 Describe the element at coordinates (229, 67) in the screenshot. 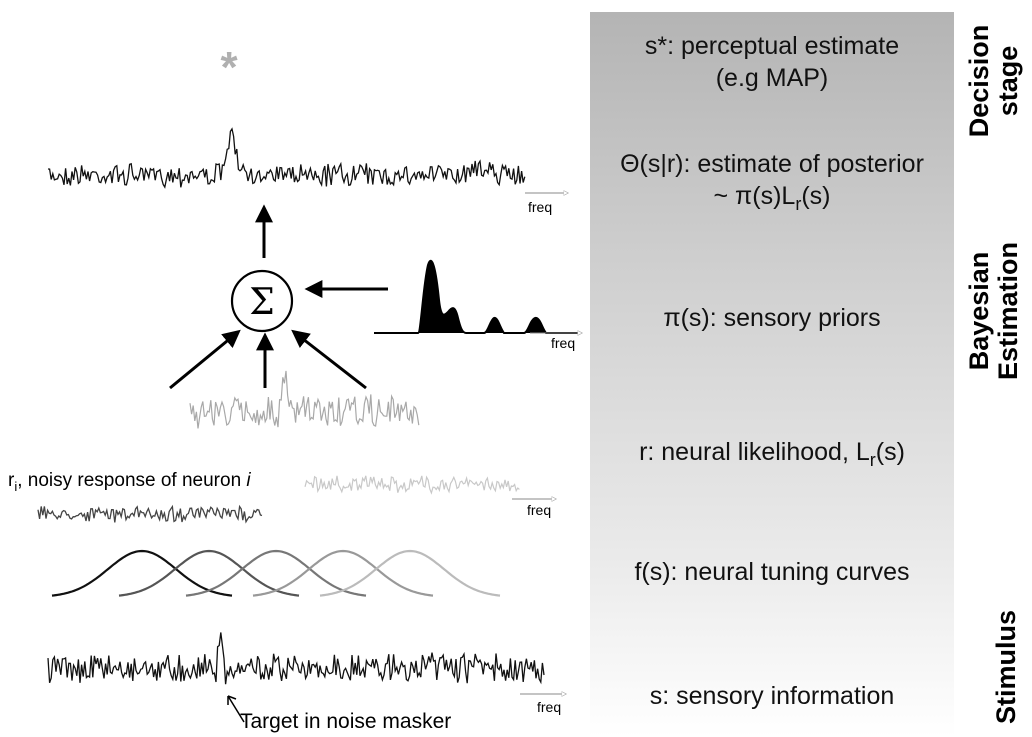

I see `peak-star-icon: *` at that location.